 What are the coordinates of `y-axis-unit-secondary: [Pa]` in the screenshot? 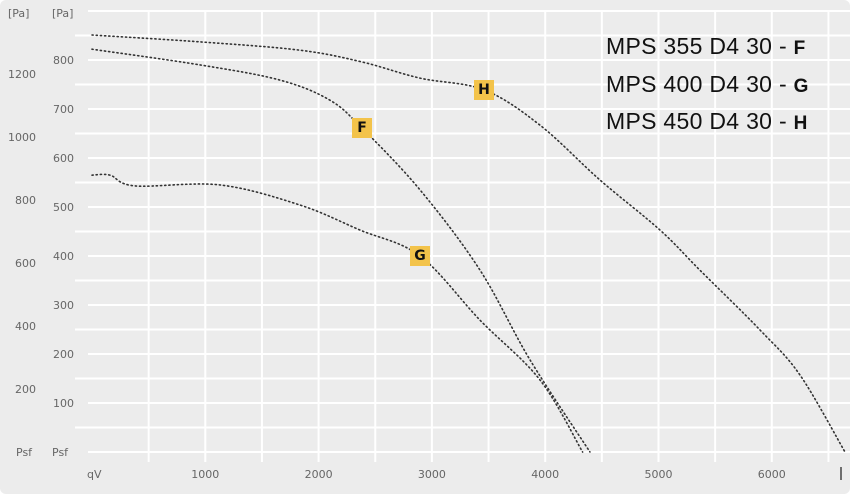 It's located at (18, 13).